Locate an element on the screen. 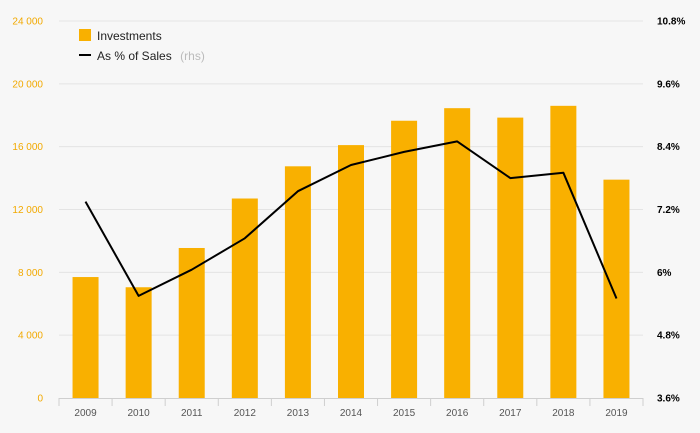 This screenshot has width=700, height=433. x-tick-label: 2018 is located at coordinates (563, 413).